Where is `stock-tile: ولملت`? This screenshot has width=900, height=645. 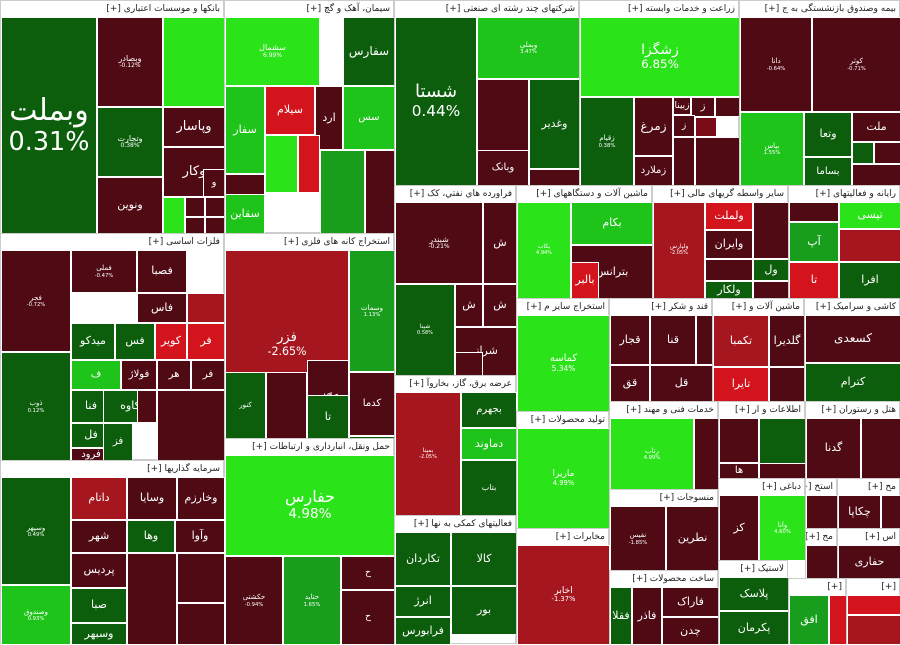
stock-tile: ولملت is located at coordinates (729, 216).